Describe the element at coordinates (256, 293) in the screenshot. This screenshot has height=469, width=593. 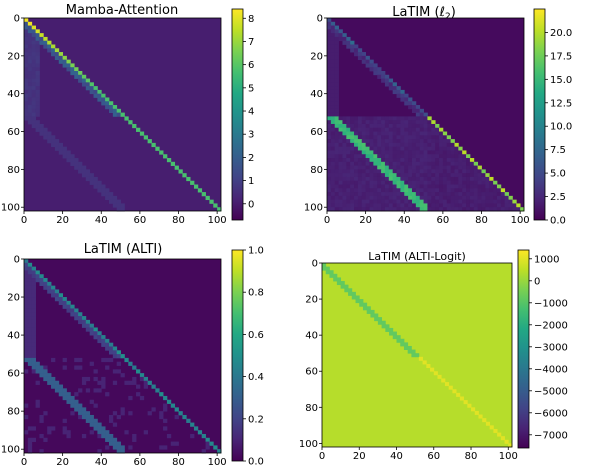
I see `colorbar-tick-label: 0.8` at that location.